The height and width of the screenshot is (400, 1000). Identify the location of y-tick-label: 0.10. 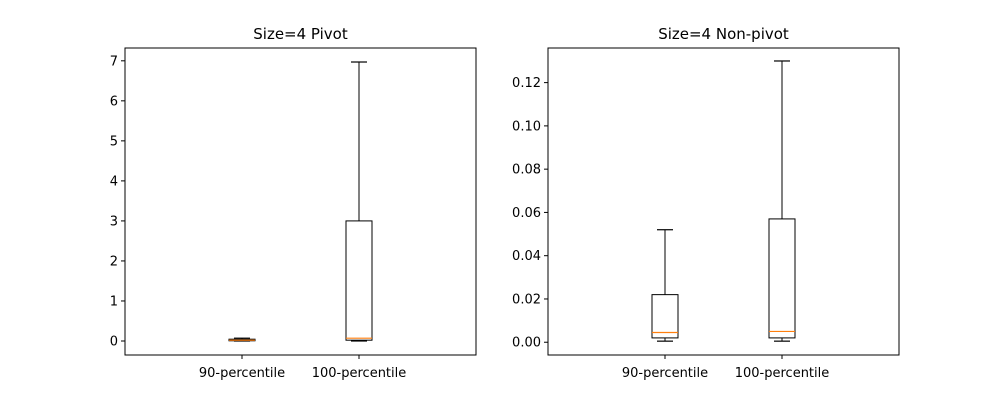
(526, 126).